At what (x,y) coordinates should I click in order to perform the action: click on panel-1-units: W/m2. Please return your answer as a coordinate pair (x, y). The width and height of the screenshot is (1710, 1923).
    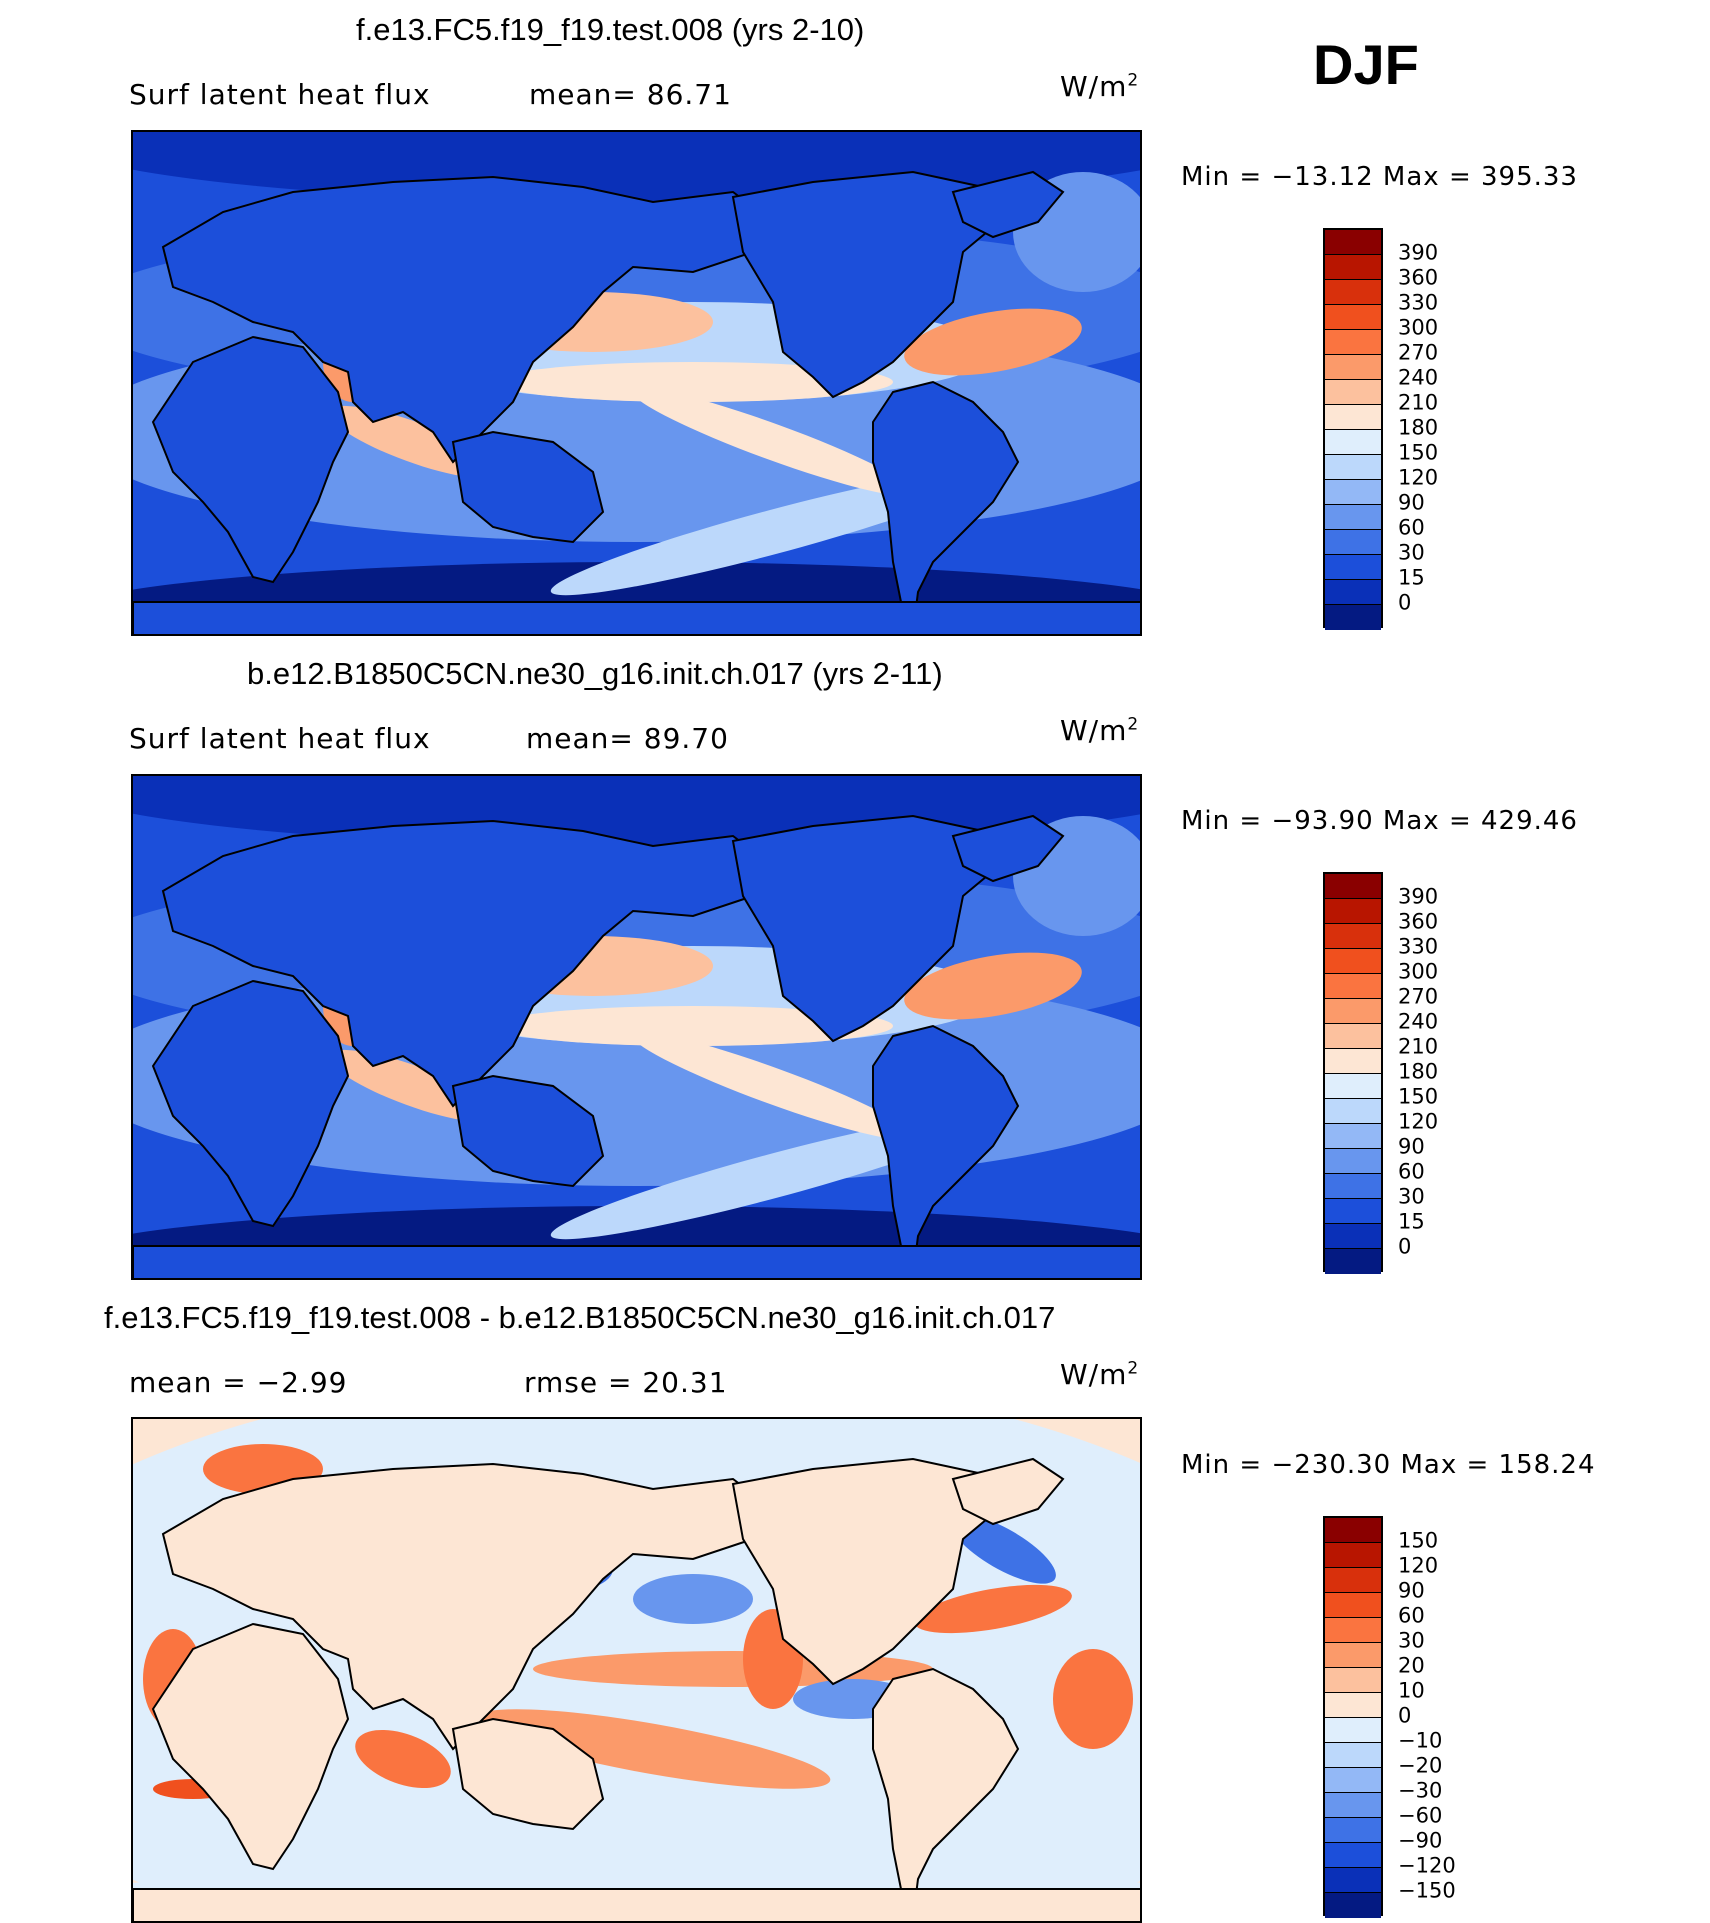
    Looking at the image, I should click on (1100, 86).